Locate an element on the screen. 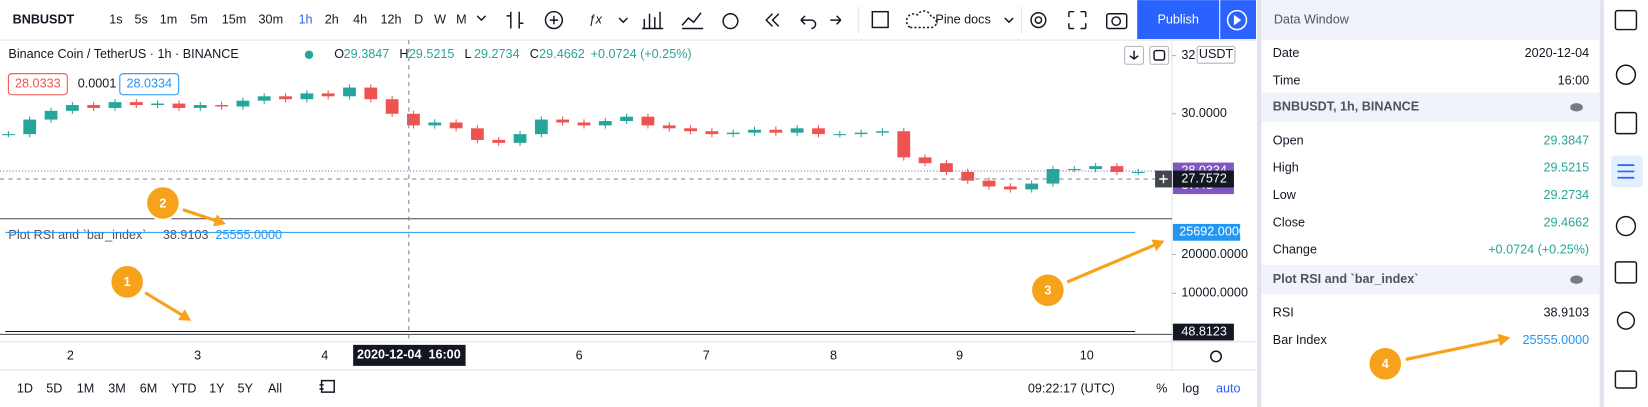 The width and height of the screenshot is (1648, 407). ohlc-change: +0.0724 (+0.25%) is located at coordinates (641, 54).